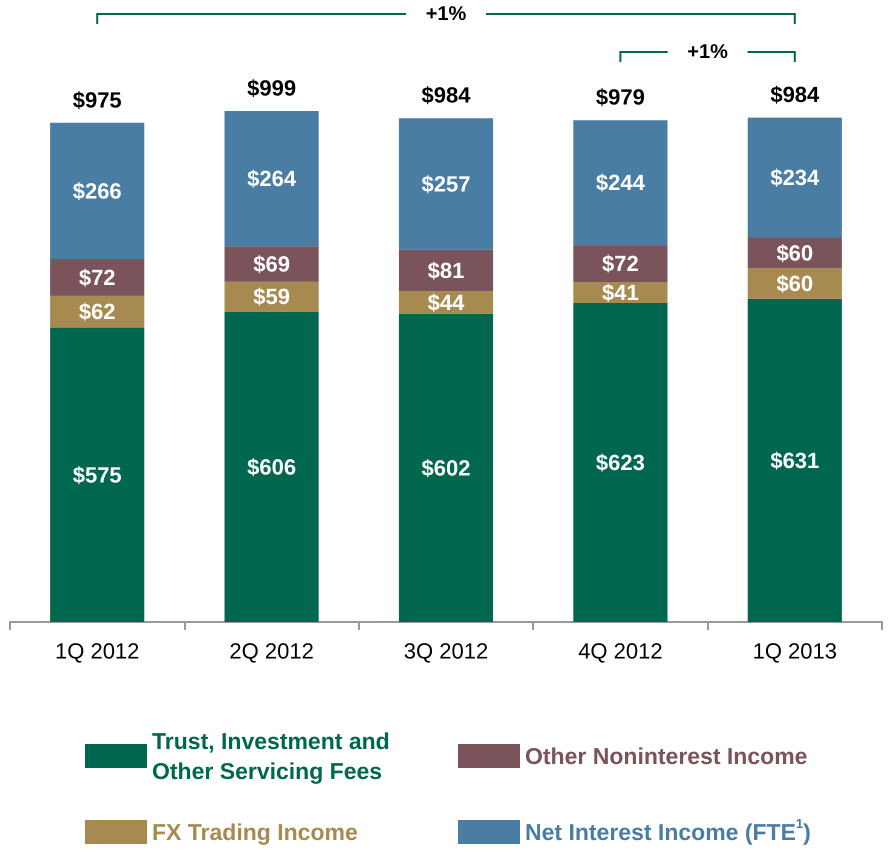 The image size is (892, 862). I want to click on data-label: $257, so click(446, 183).